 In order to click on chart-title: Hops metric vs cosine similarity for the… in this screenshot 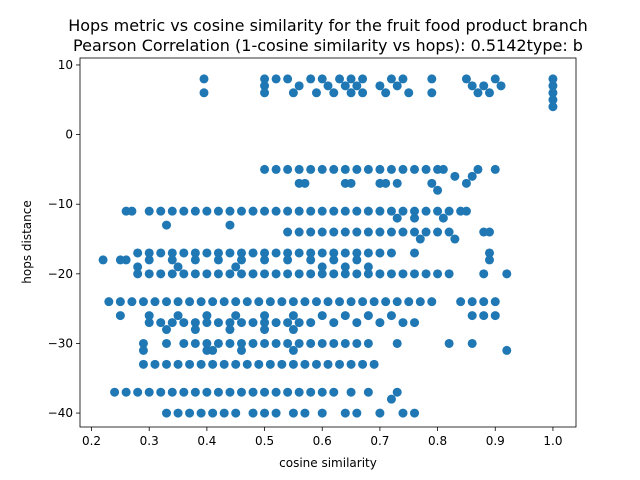, I will do `click(328, 25)`.